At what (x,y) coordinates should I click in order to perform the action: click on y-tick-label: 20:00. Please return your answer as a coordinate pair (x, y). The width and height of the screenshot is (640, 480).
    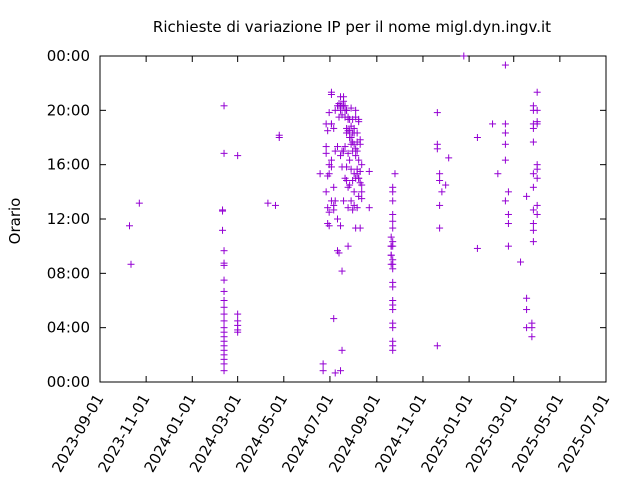
    Looking at the image, I should click on (68, 110).